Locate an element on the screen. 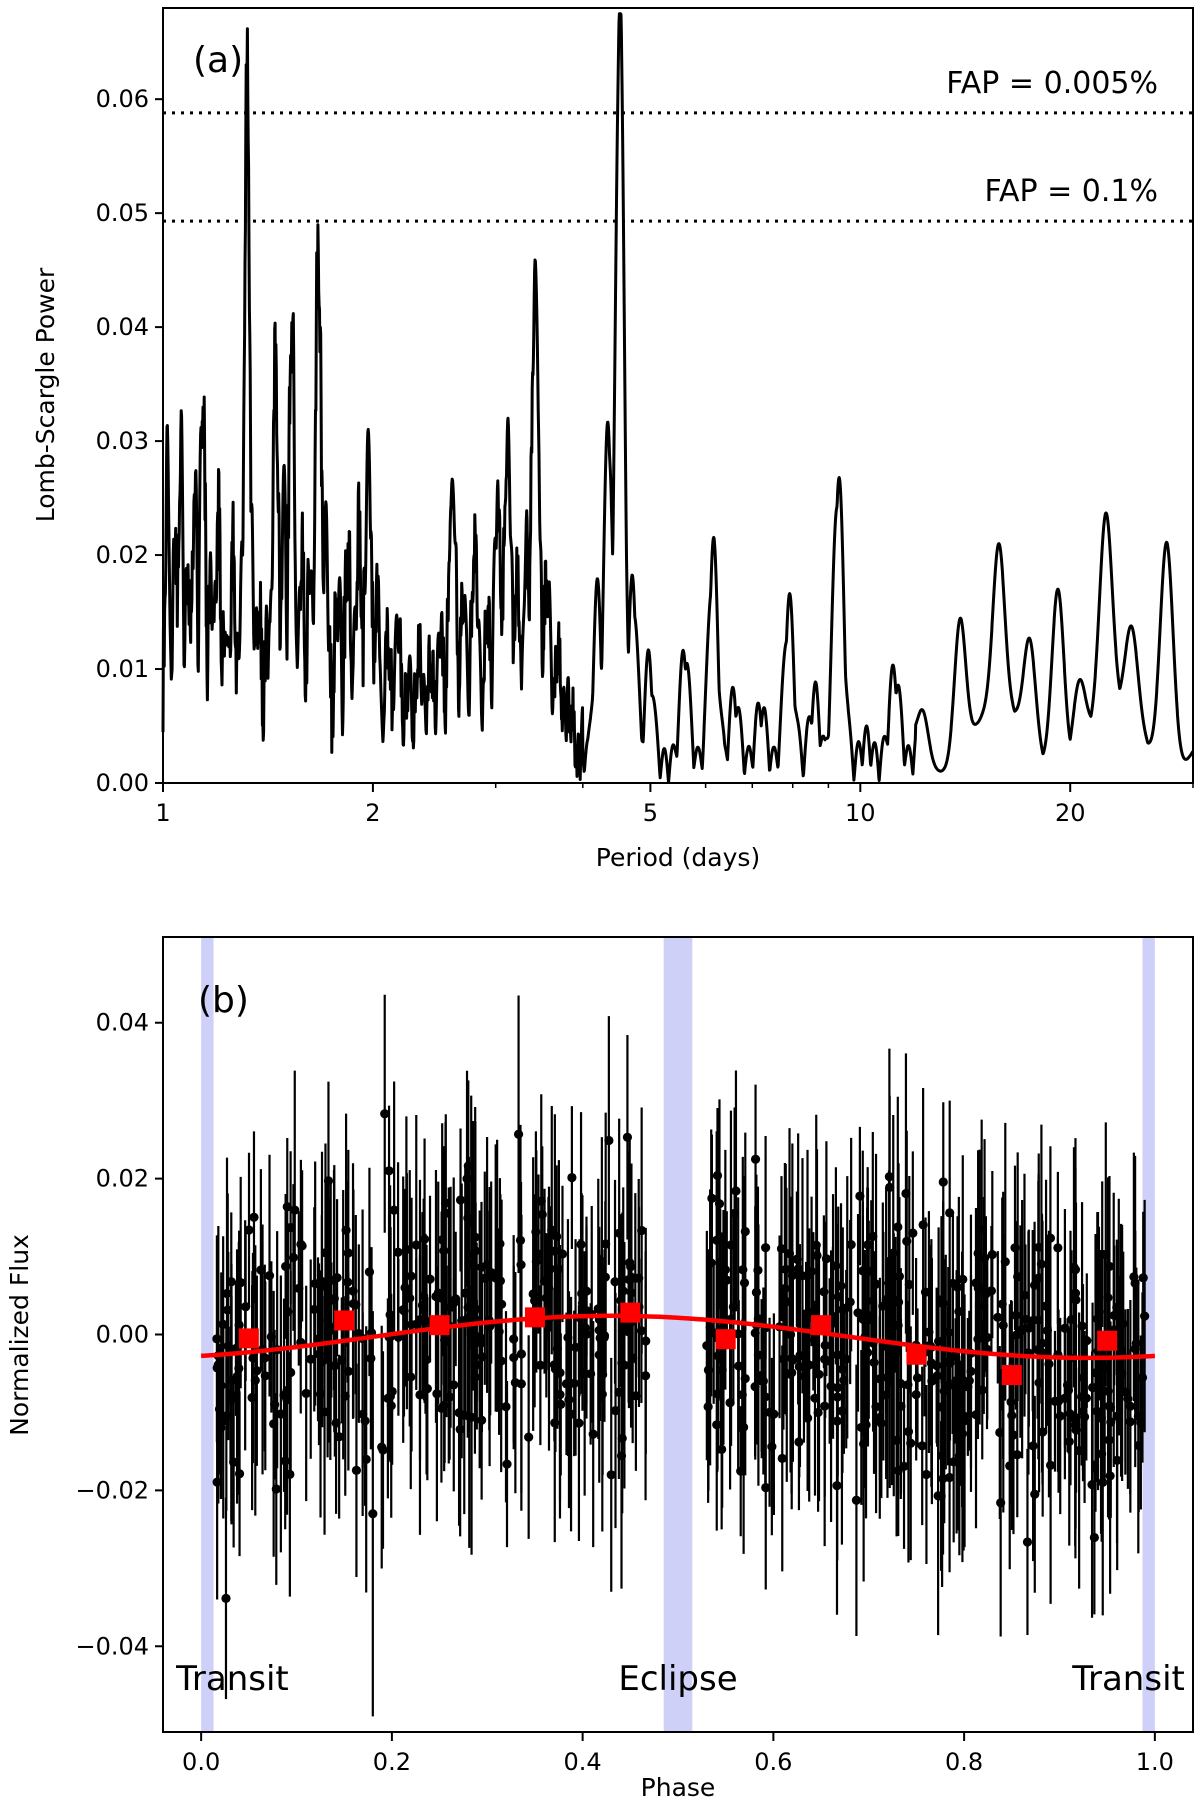  x-tick-label: 0.0 is located at coordinates (201, 1762).